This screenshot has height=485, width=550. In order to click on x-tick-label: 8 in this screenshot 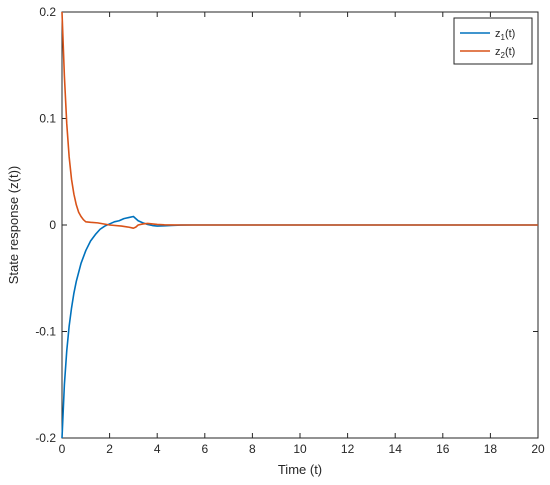, I will do `click(252, 449)`.